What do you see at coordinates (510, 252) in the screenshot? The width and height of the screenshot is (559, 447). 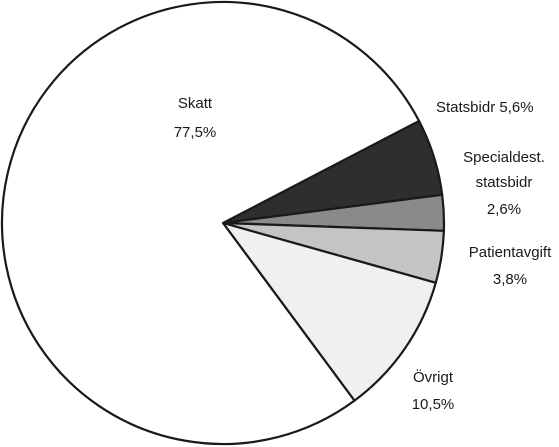 I see `label-patientavgift-name: Patientavgift` at bounding box center [510, 252].